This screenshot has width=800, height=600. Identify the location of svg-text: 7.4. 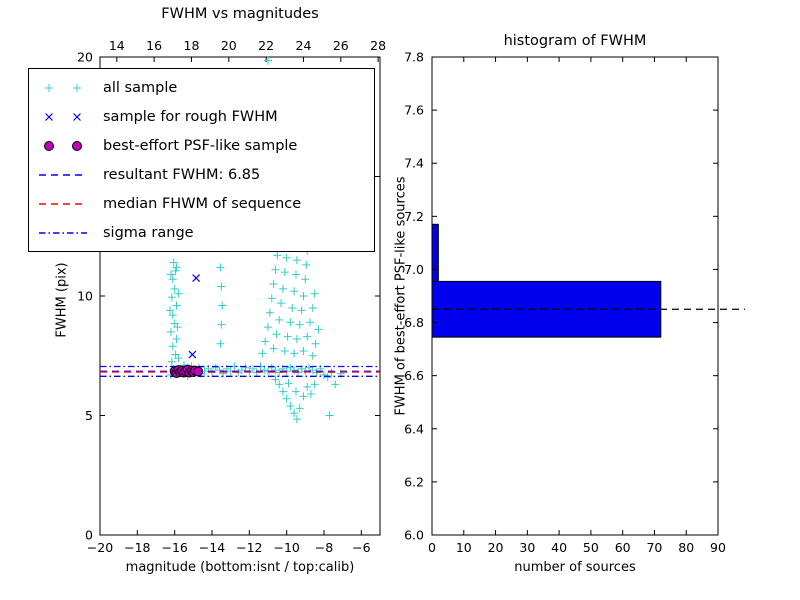
(414, 163).